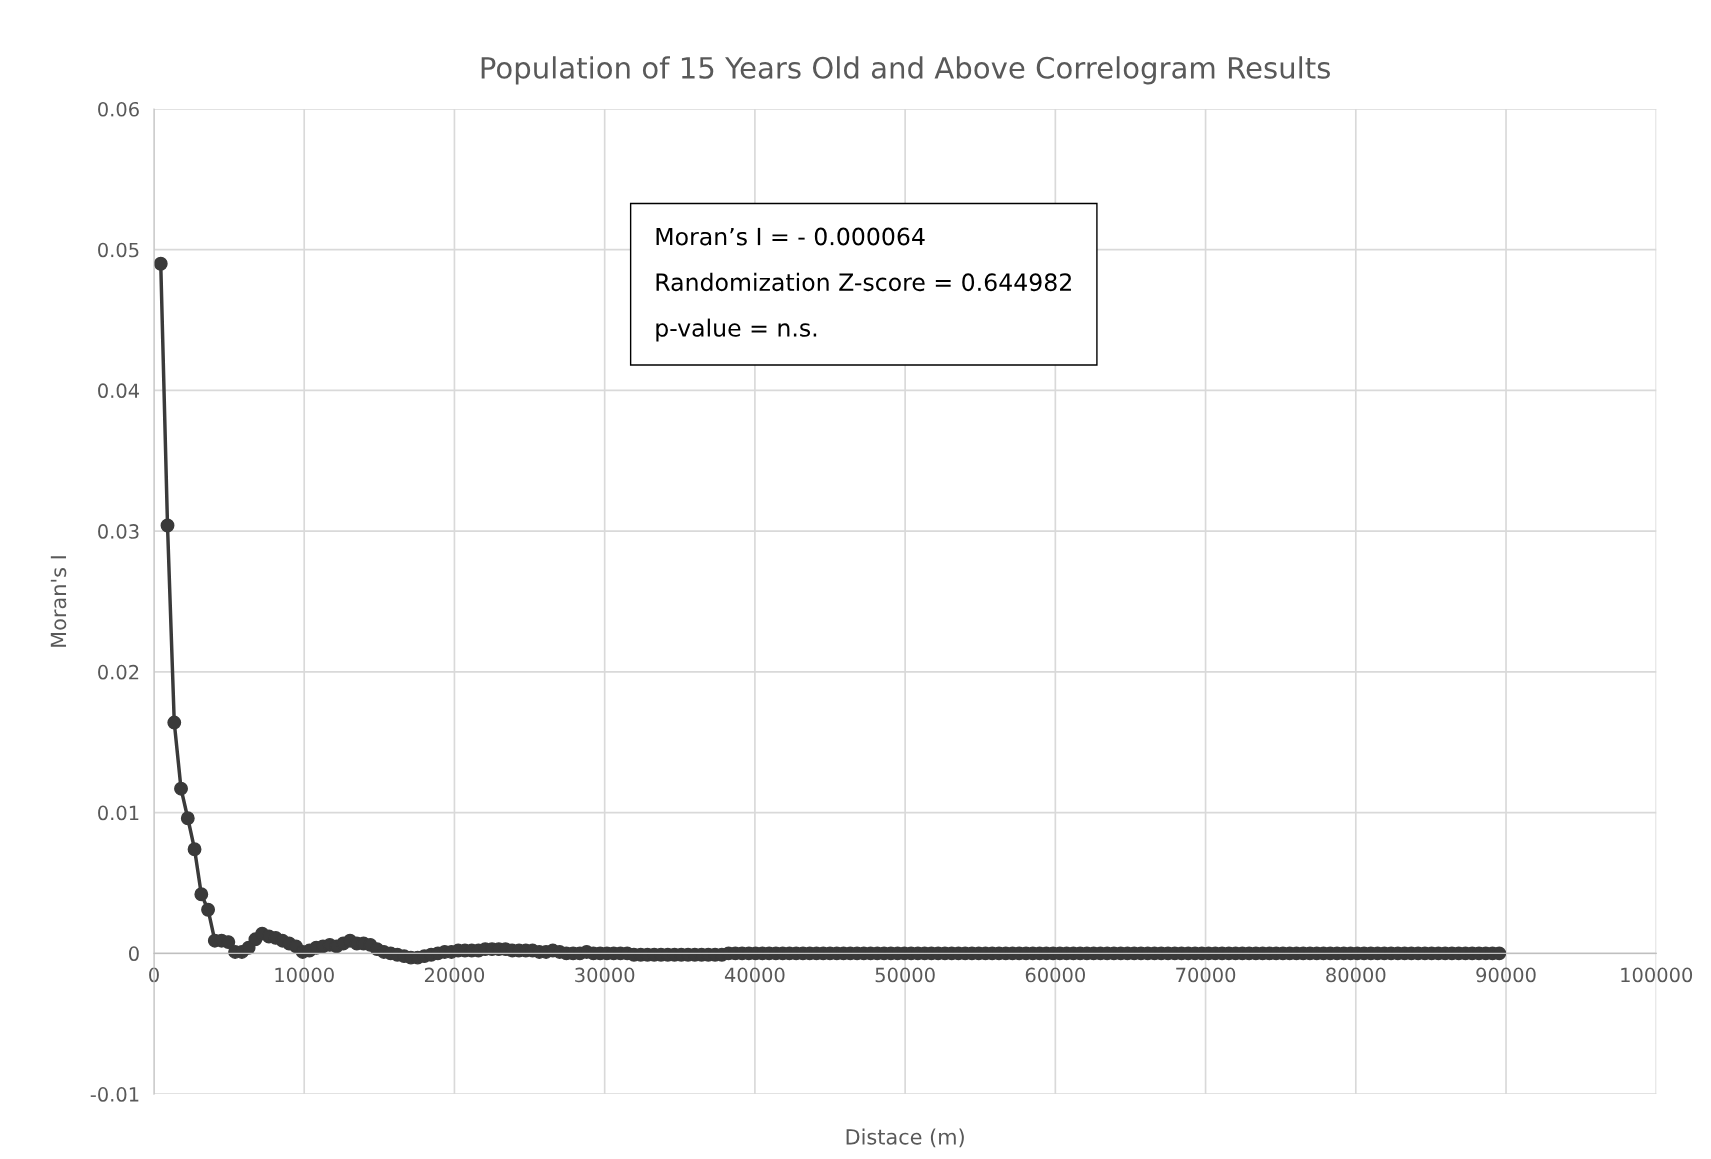 The width and height of the screenshot is (1711, 1159). What do you see at coordinates (1657, 975) in the screenshot?
I see `x-tick-label: 100000` at bounding box center [1657, 975].